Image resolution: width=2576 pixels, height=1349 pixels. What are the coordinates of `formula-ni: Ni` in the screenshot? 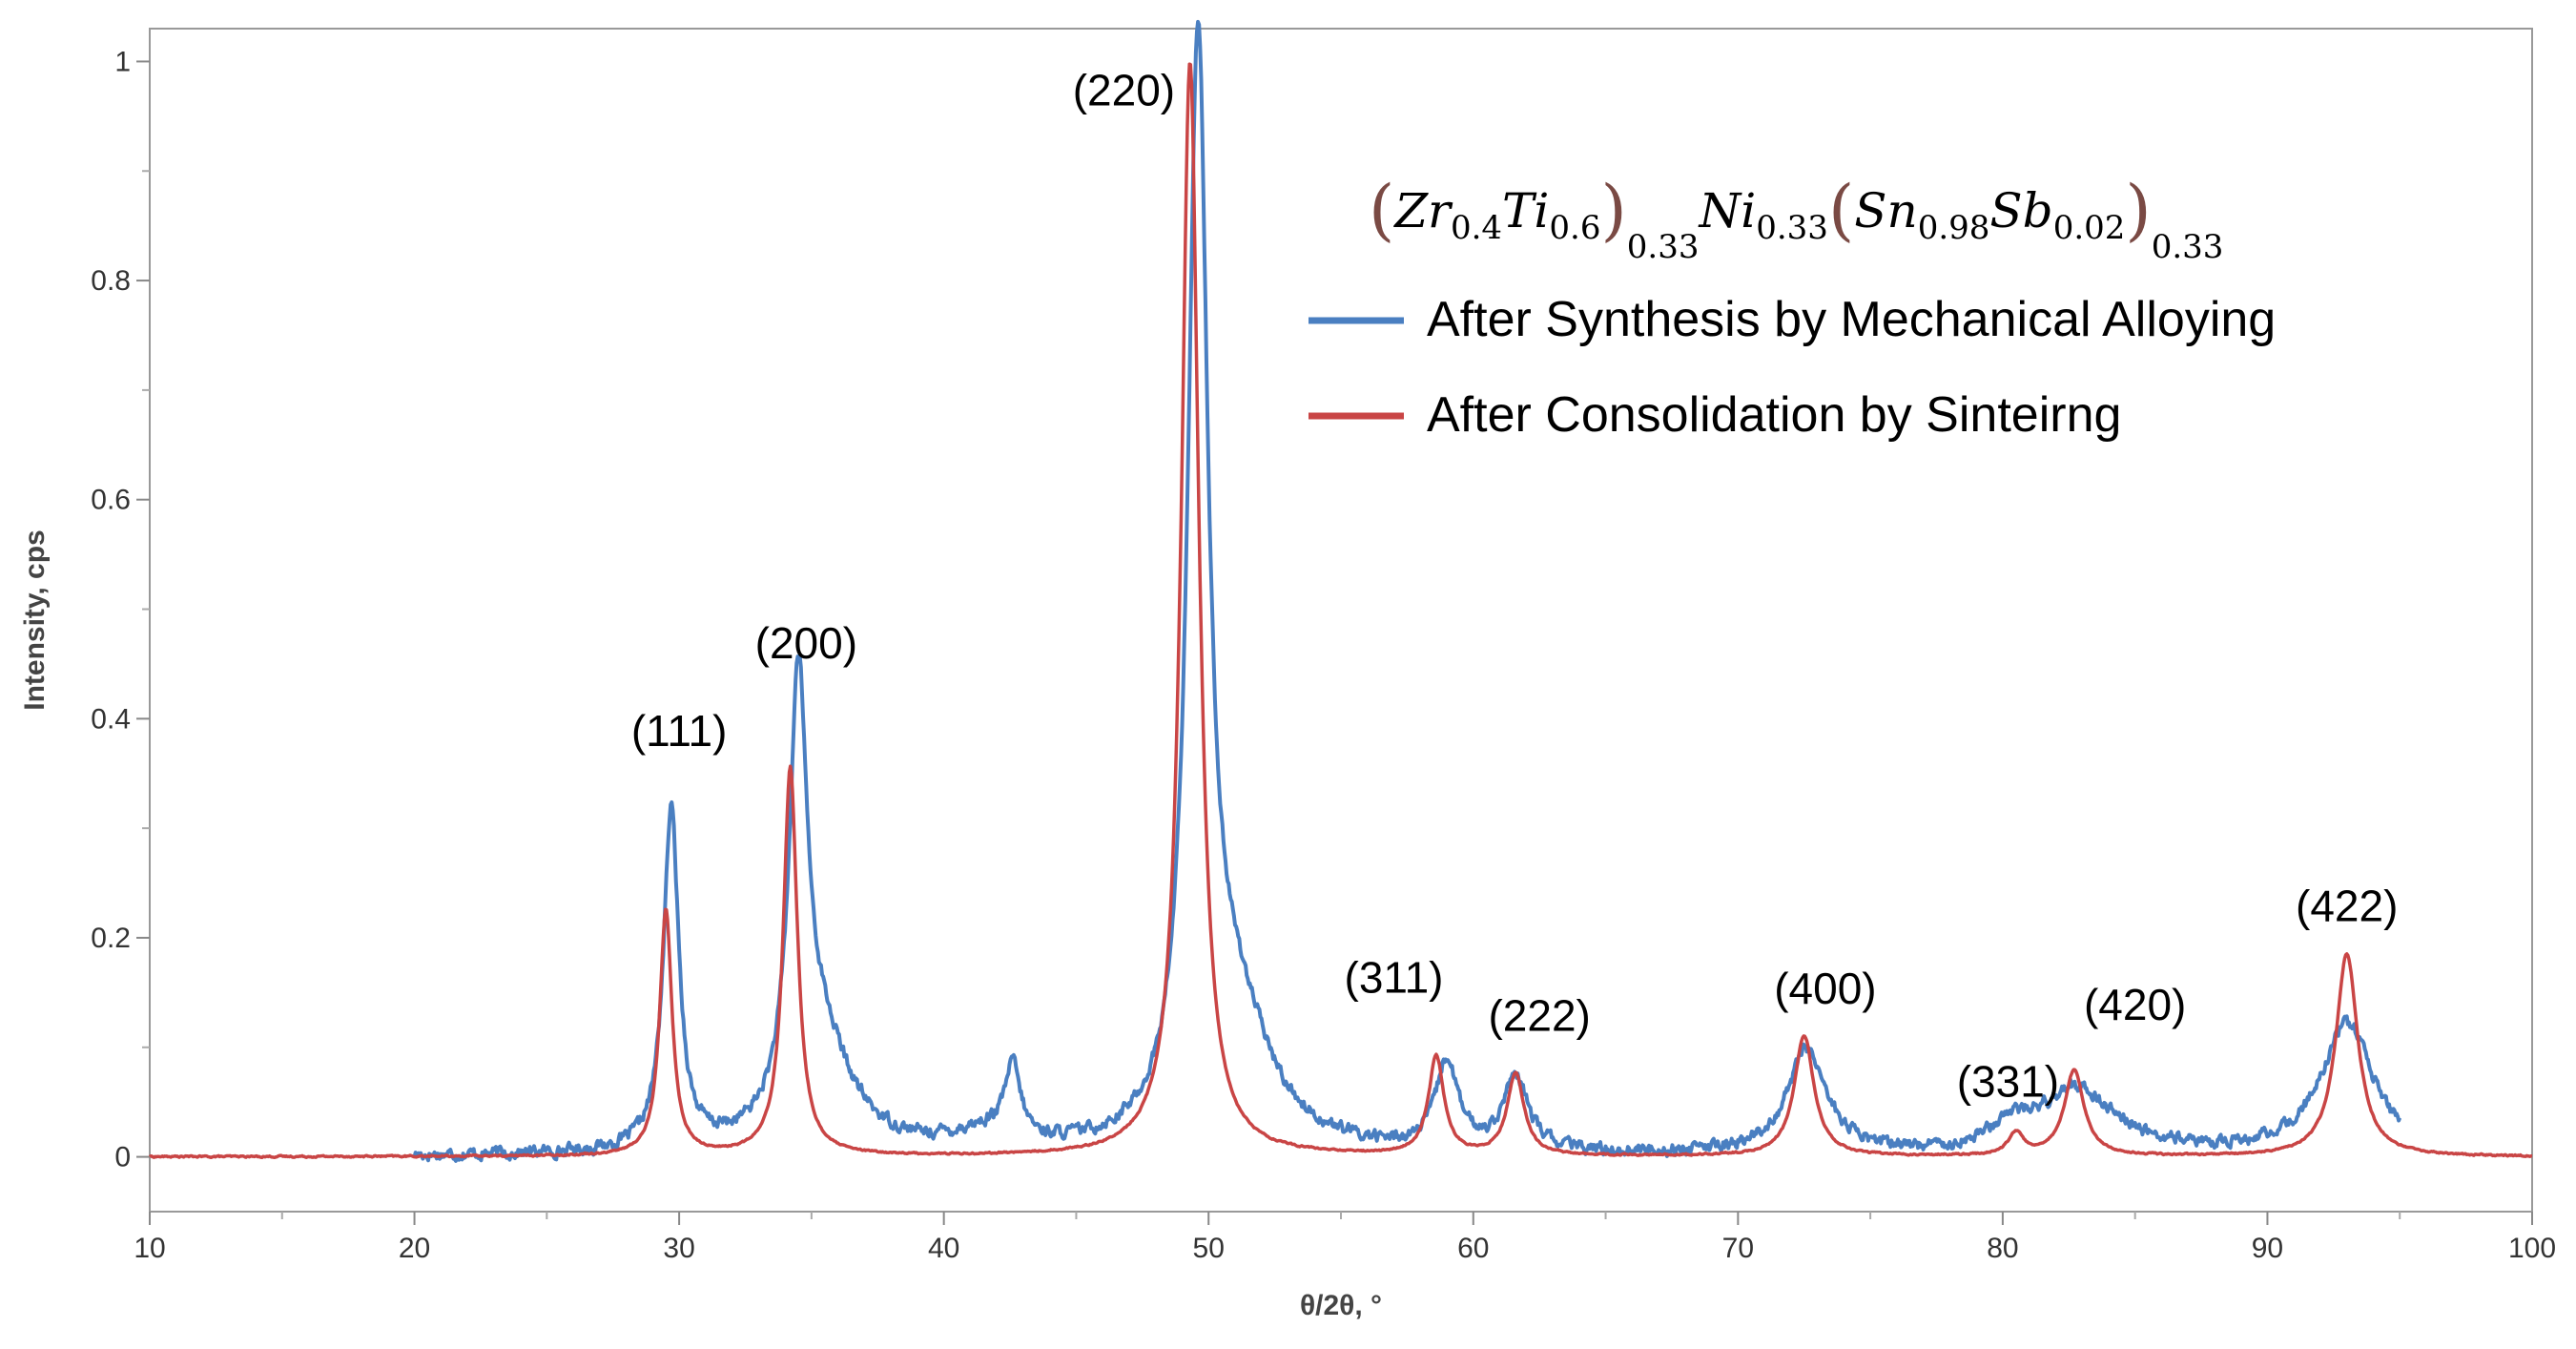 It's located at (1727, 211).